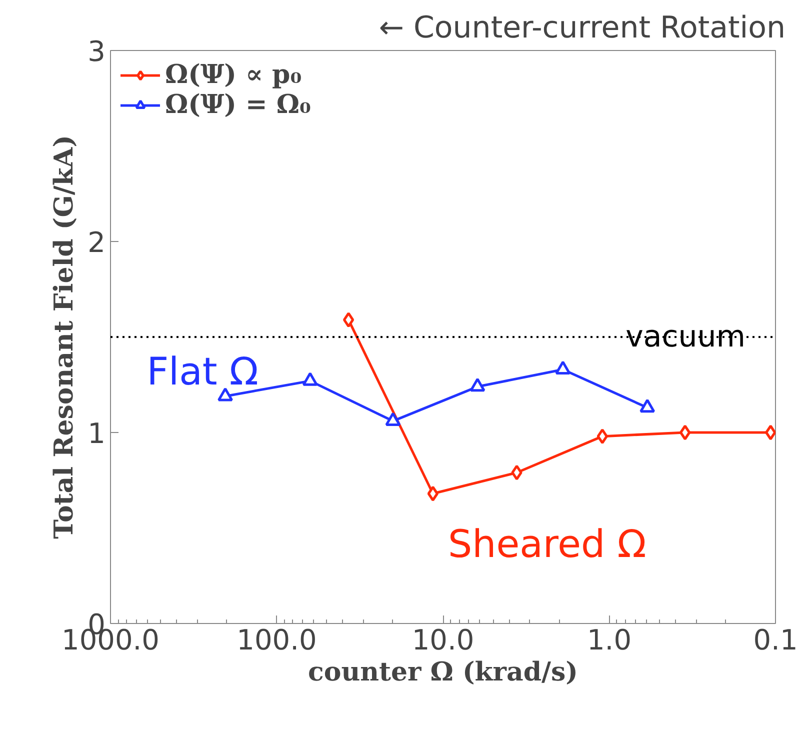 This screenshot has height=733, width=800. What do you see at coordinates (609, 640) in the screenshot?
I see `x-tick-label: 1.0` at bounding box center [609, 640].